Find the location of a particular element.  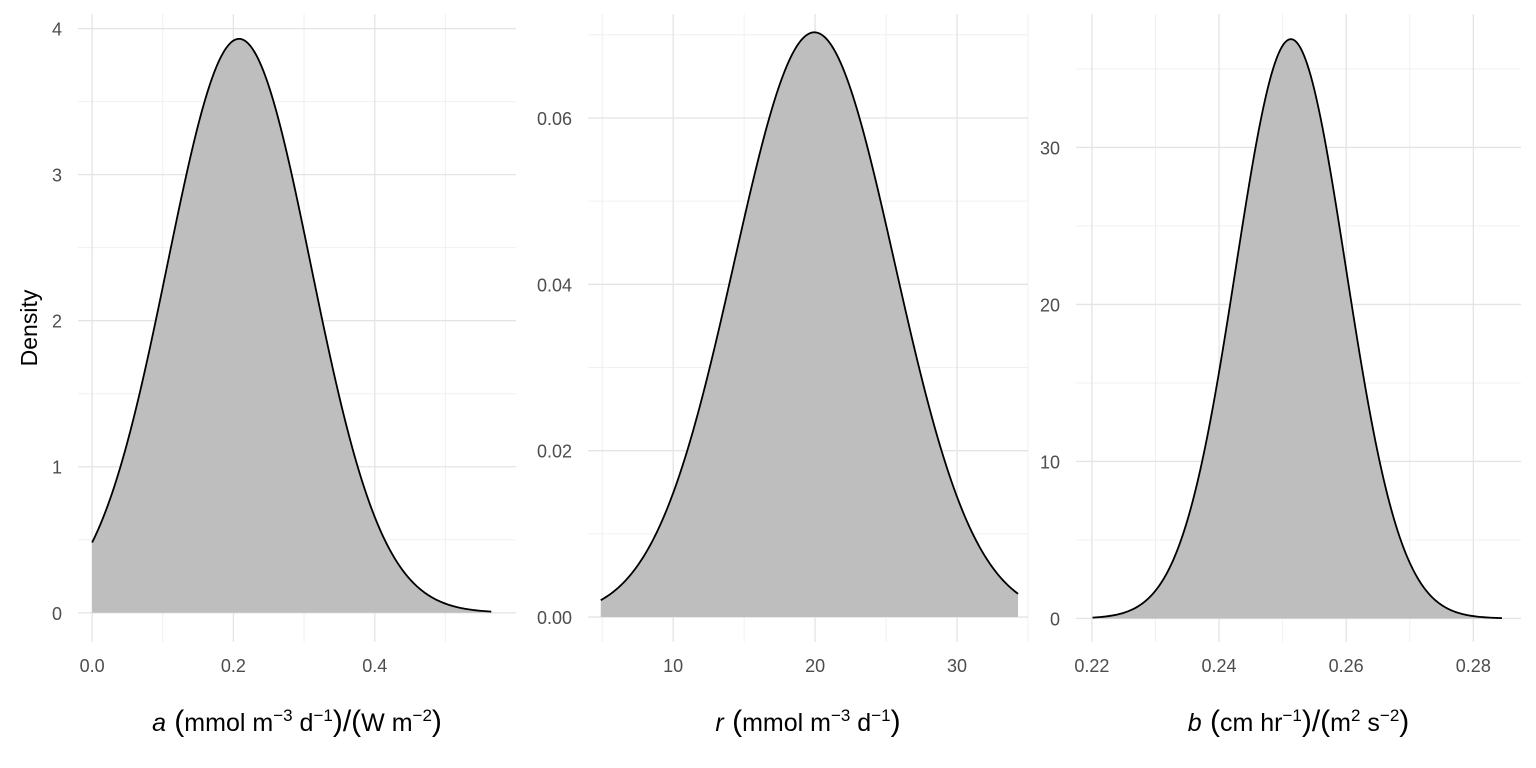

unit-text: W m is located at coordinates (386, 723).